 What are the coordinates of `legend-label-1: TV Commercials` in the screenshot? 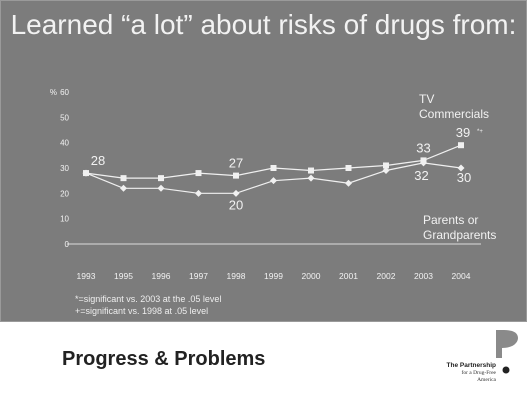 It's located at (454, 106).